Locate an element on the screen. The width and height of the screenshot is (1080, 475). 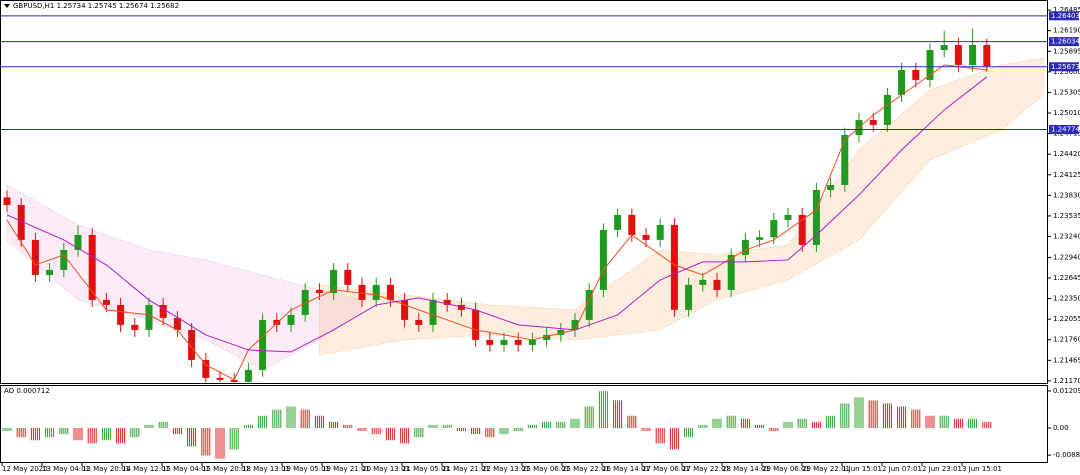
x-tick-label: 19 May 05:01 is located at coordinates (306, 469).